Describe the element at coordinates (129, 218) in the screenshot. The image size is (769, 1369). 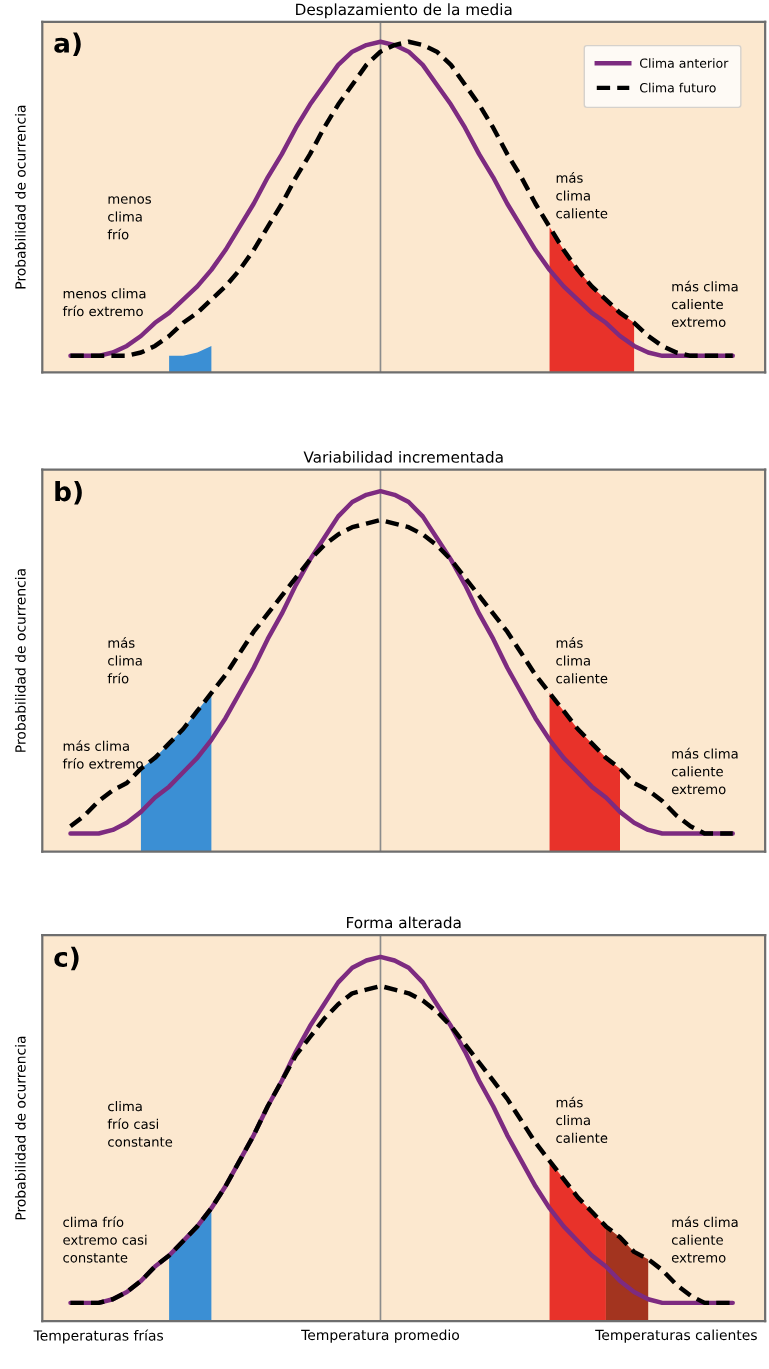
I see `annotation: menos clima frío` at that location.